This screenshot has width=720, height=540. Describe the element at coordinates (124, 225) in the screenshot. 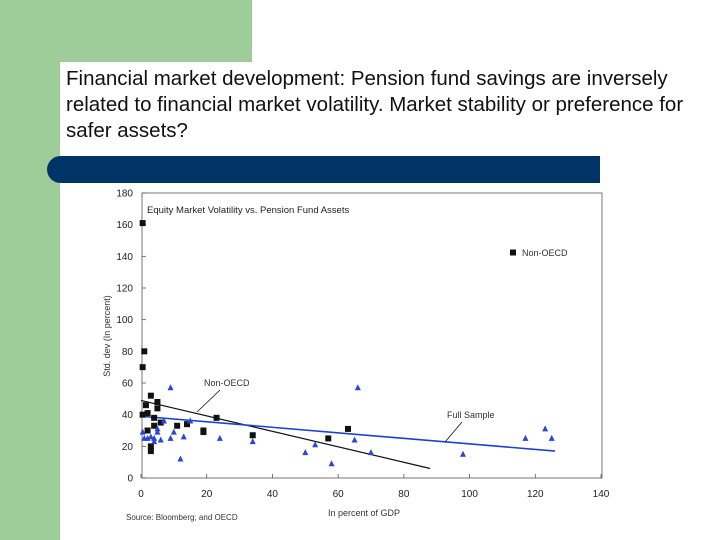

I see `y-tick-label: 160` at that location.